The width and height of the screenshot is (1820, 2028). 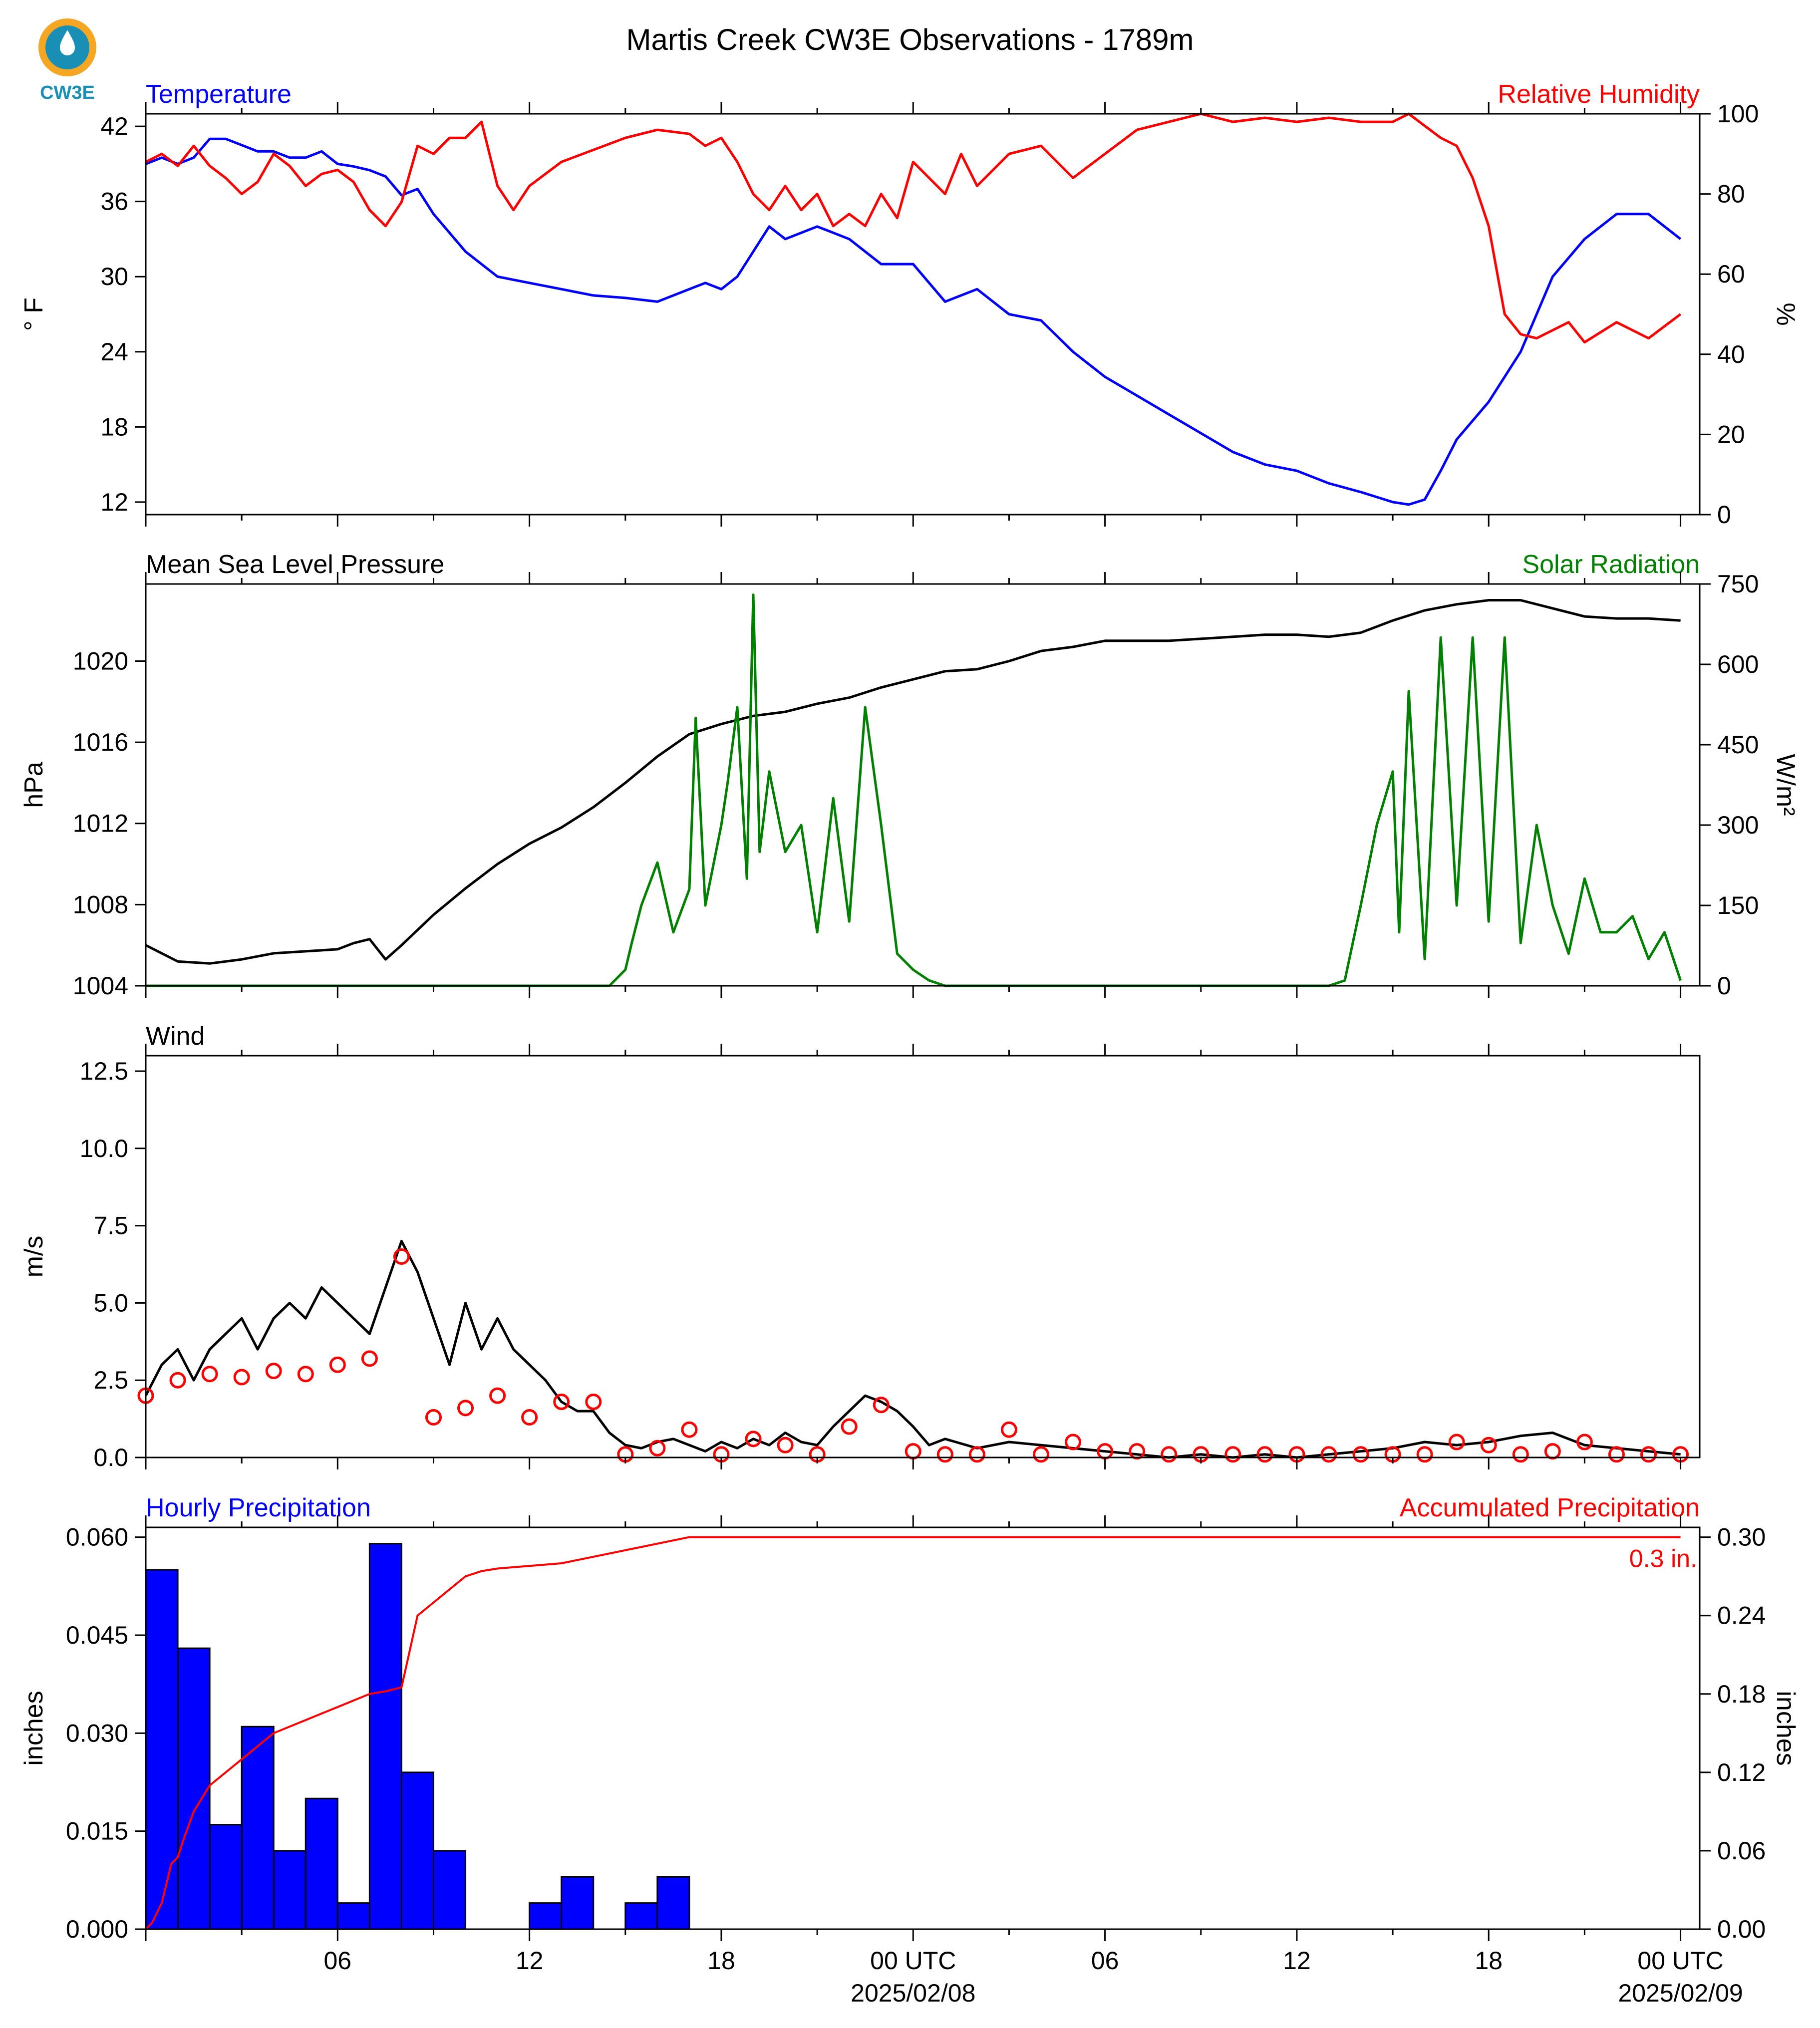 I want to click on x-date-label: 2025/02/08, so click(x=913, y=1993).